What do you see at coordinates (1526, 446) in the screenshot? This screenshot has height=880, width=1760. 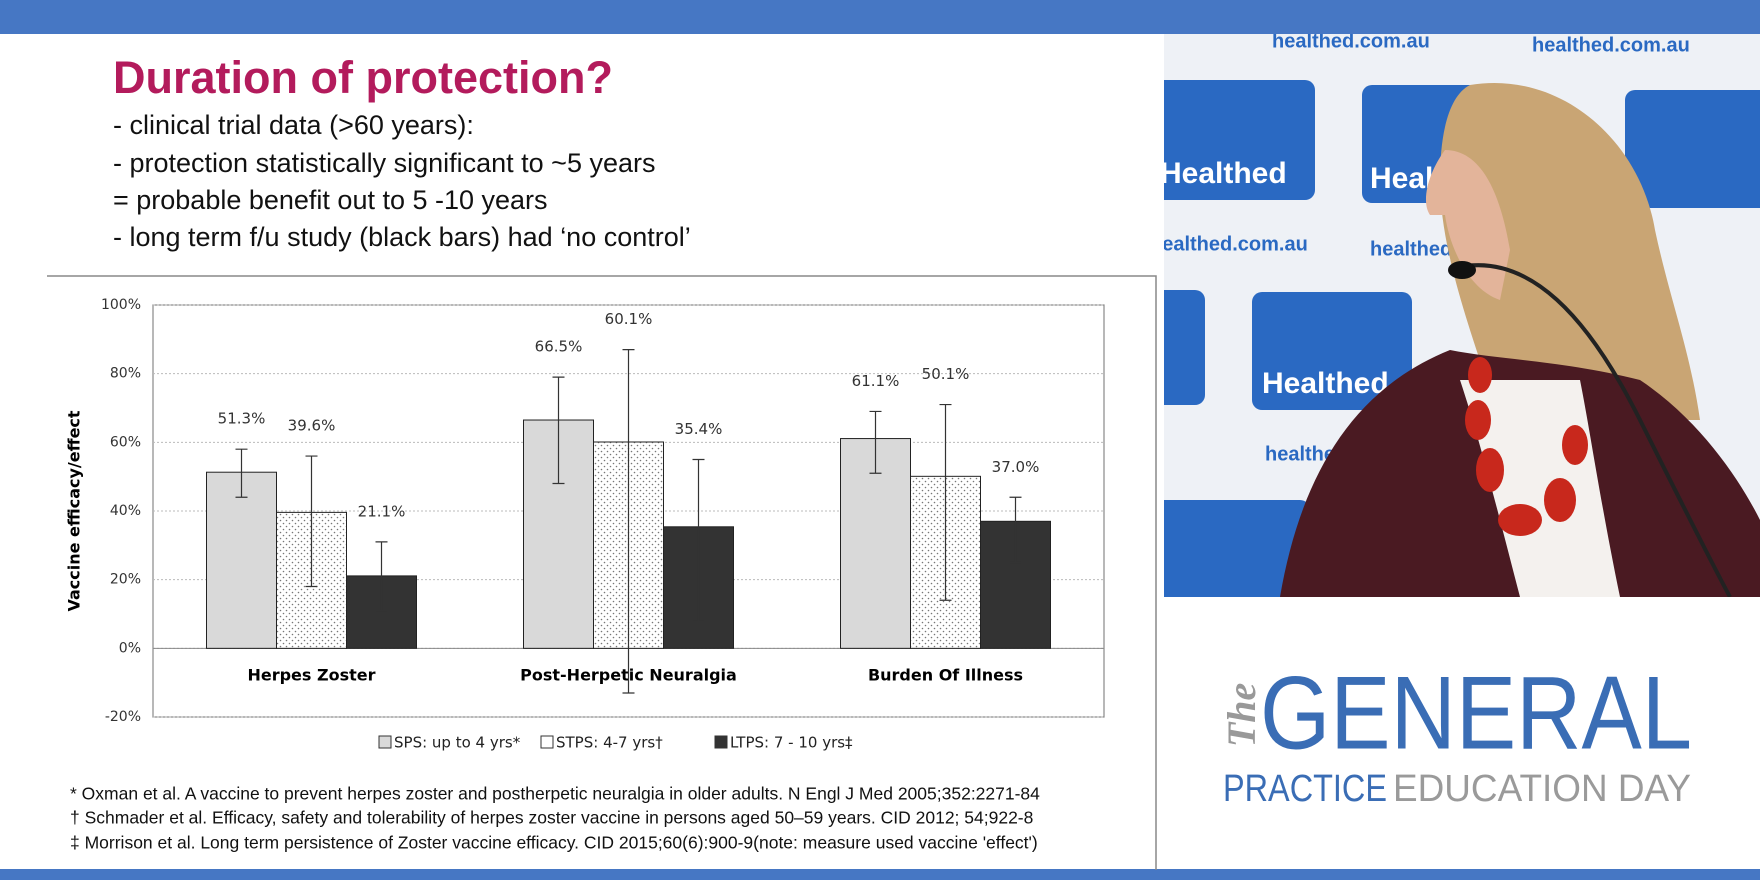 I see `necklace` at bounding box center [1526, 446].